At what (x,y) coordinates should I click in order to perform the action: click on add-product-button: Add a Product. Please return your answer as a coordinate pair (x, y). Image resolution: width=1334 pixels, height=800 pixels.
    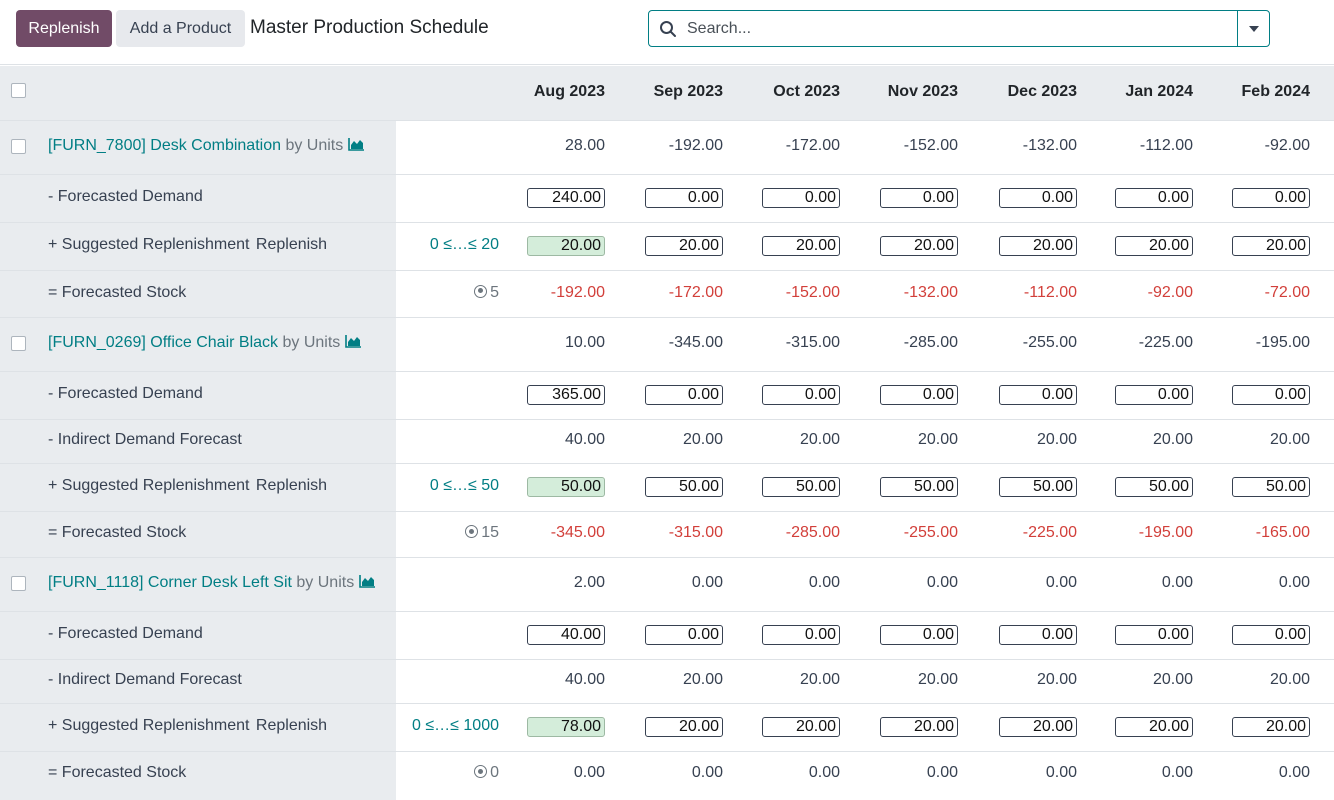
    Looking at the image, I should click on (180, 28).